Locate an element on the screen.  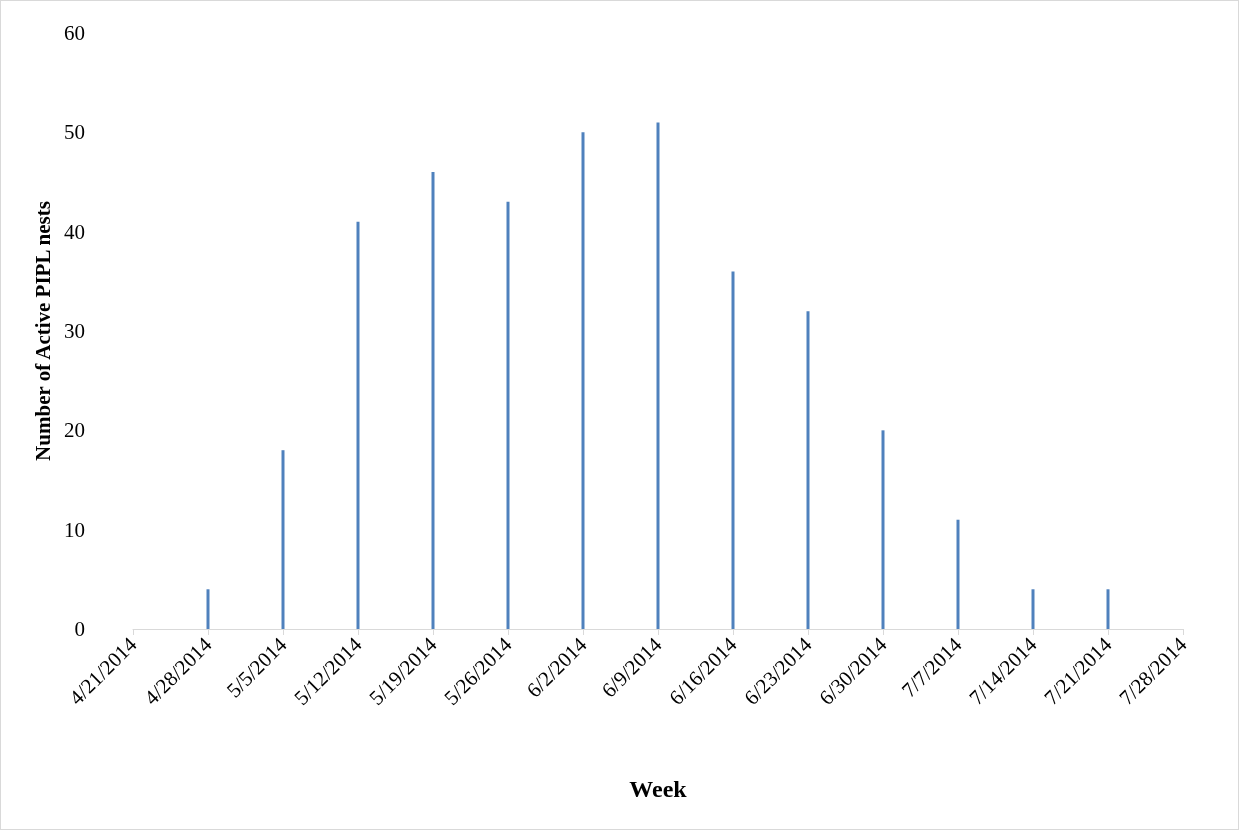
y-axis-title: Number of Active PIPL nests is located at coordinates (42, 331).